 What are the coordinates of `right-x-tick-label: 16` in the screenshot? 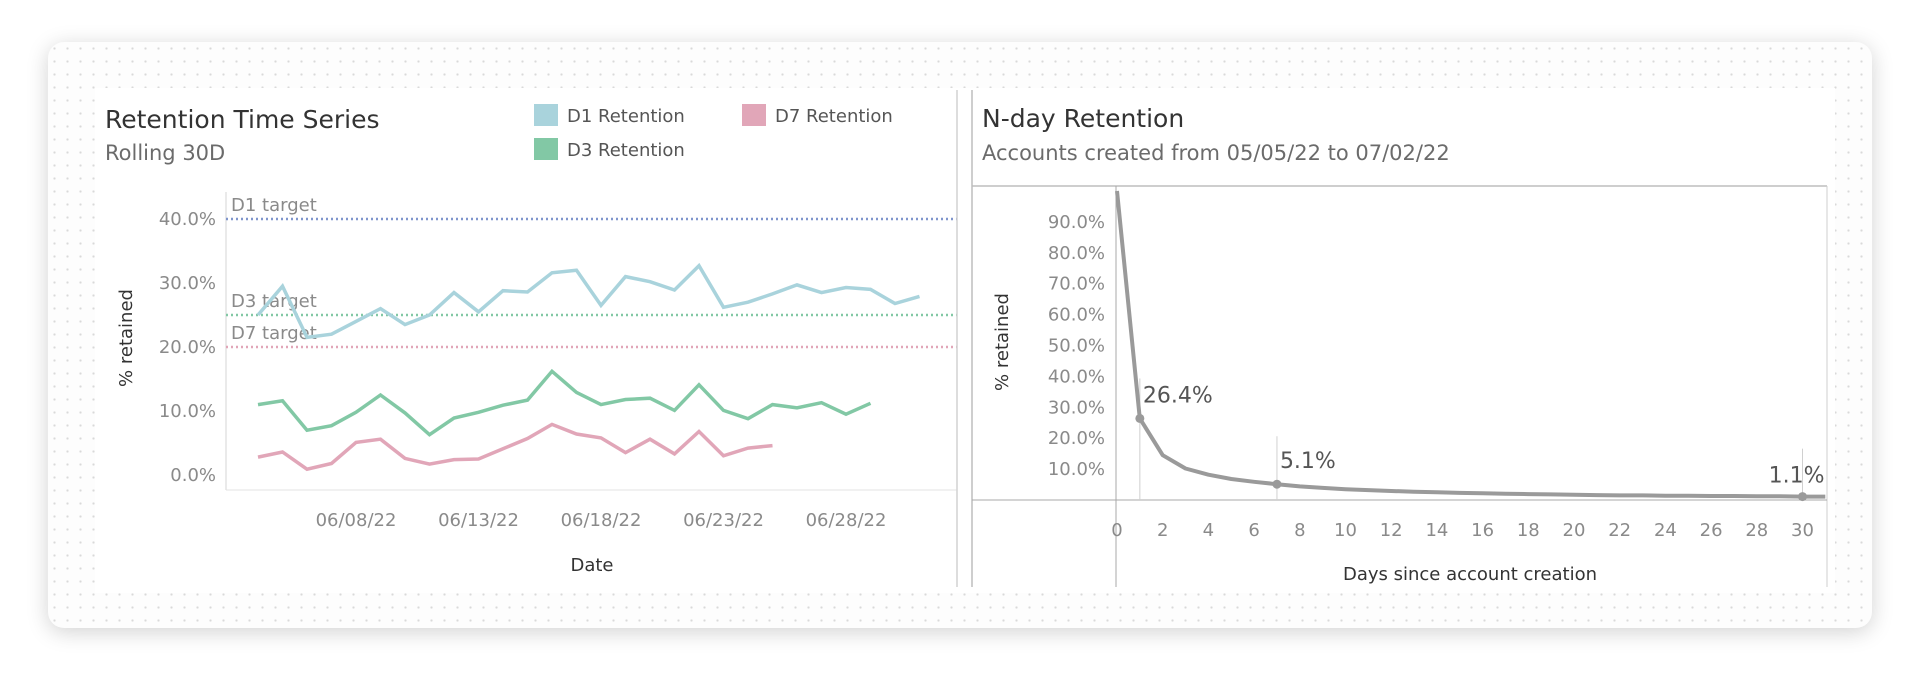 It's located at (1482, 530).